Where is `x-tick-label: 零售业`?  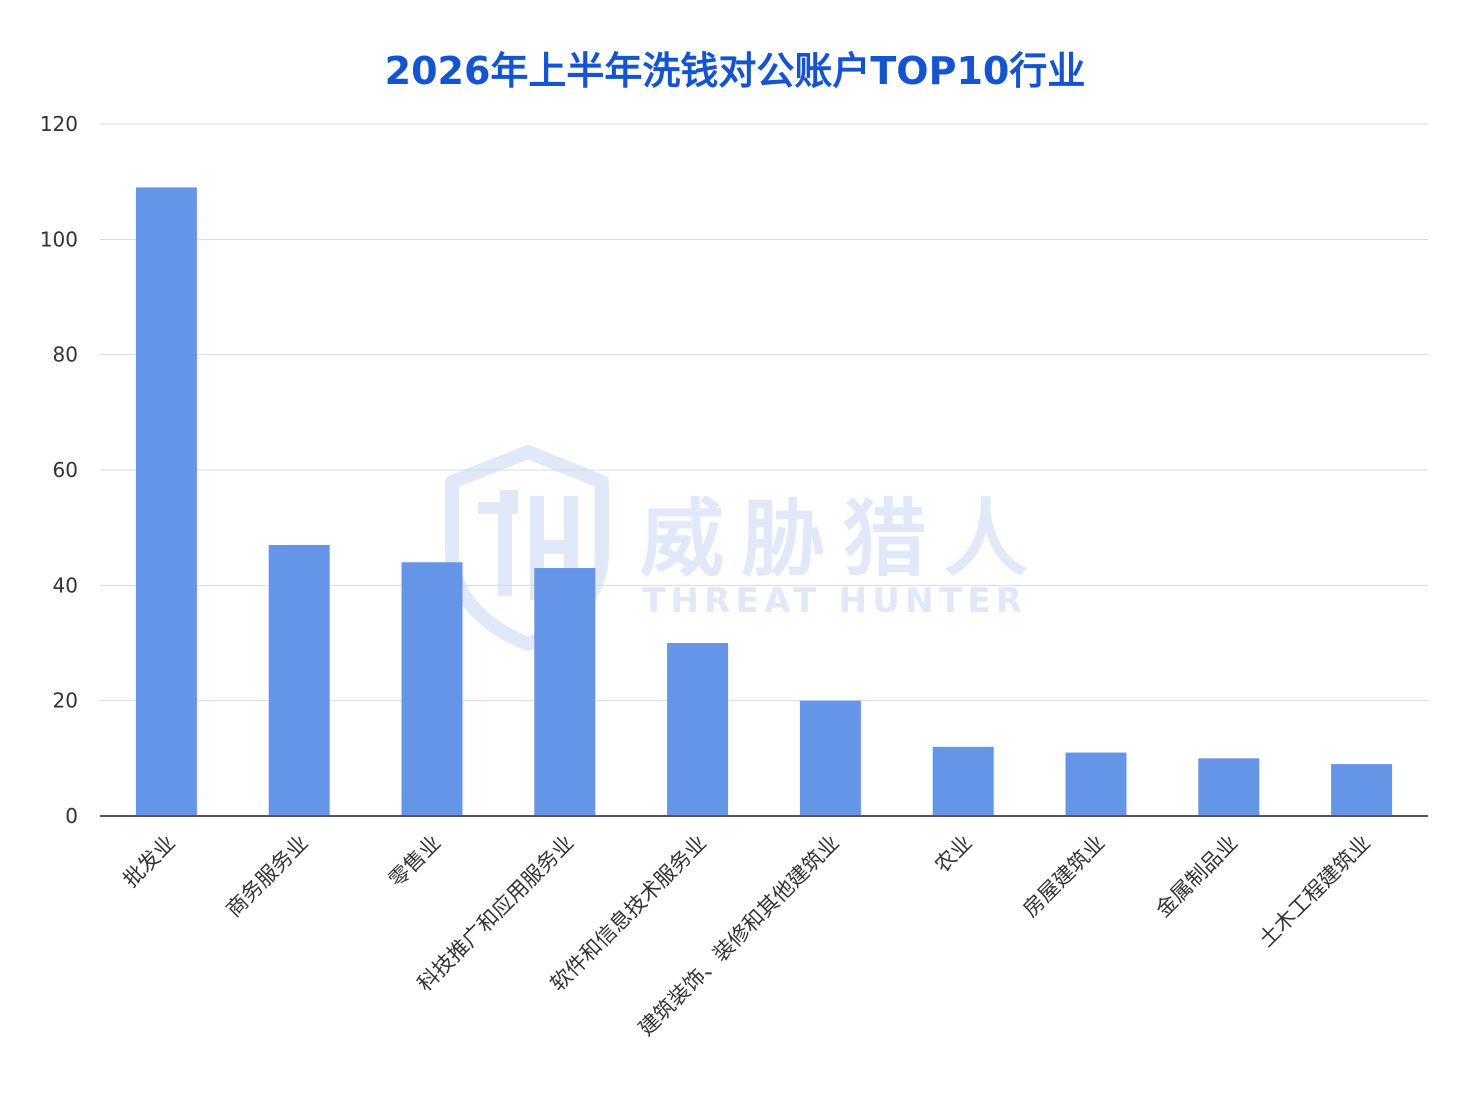
x-tick-label: 零售业 is located at coordinates (415, 862).